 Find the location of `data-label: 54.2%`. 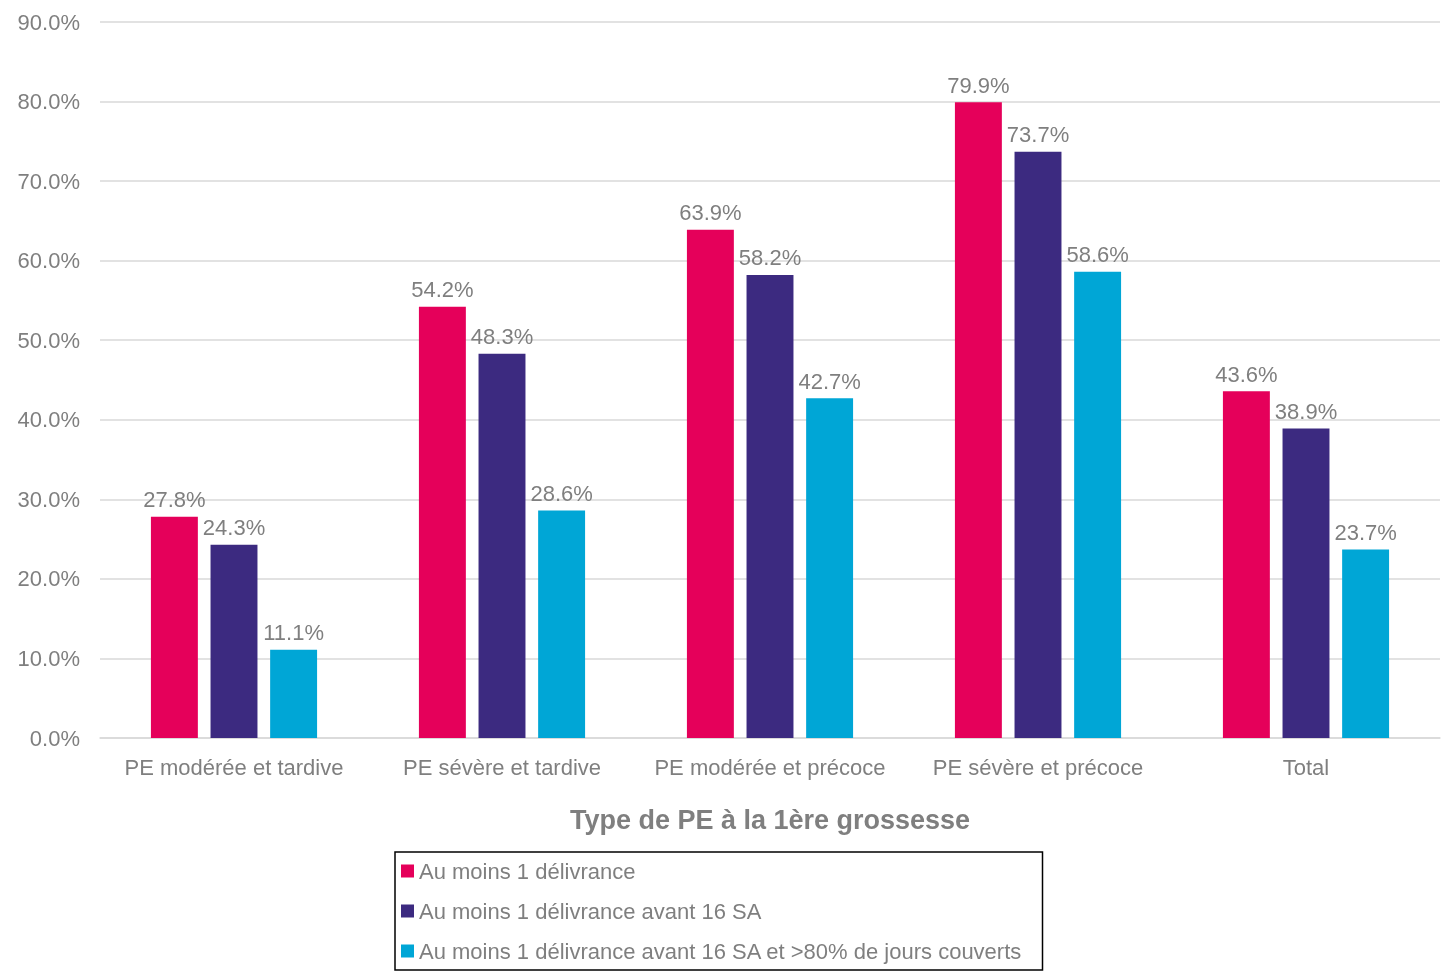

data-label: 54.2% is located at coordinates (442, 290).